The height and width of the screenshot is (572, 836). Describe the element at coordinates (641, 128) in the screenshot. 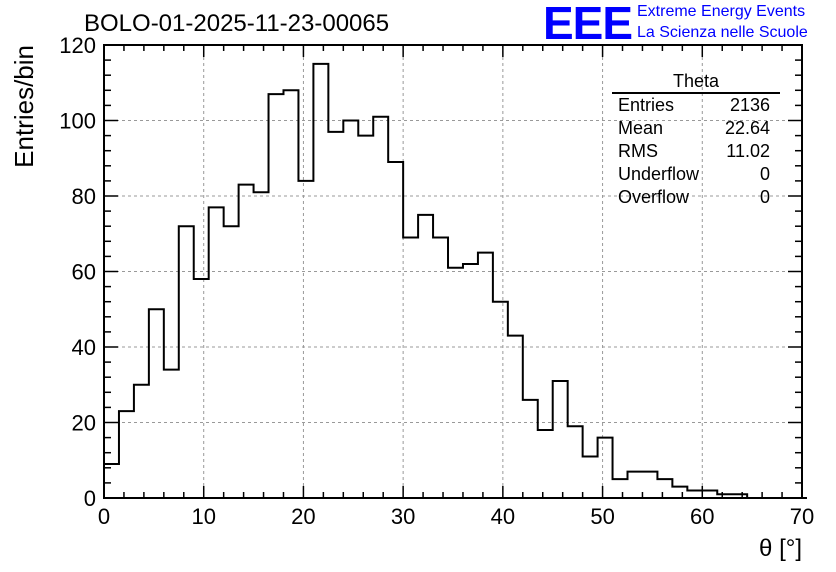

I see `stats-label: Mean` at that location.